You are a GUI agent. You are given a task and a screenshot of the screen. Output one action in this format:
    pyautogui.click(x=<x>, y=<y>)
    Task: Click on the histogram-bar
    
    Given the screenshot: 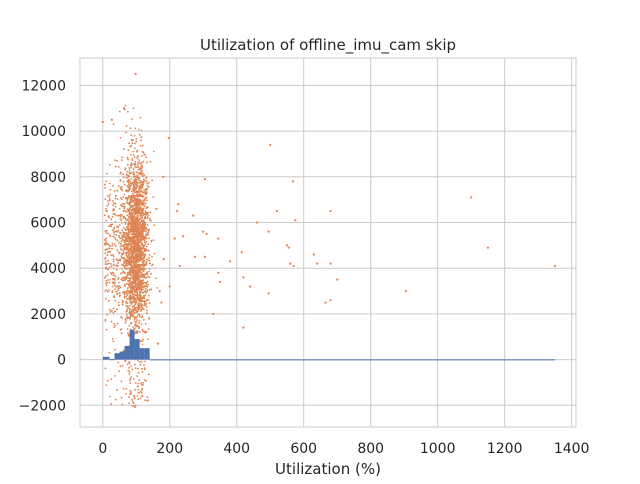 What is the action you would take?
    pyautogui.click(x=142, y=353)
    